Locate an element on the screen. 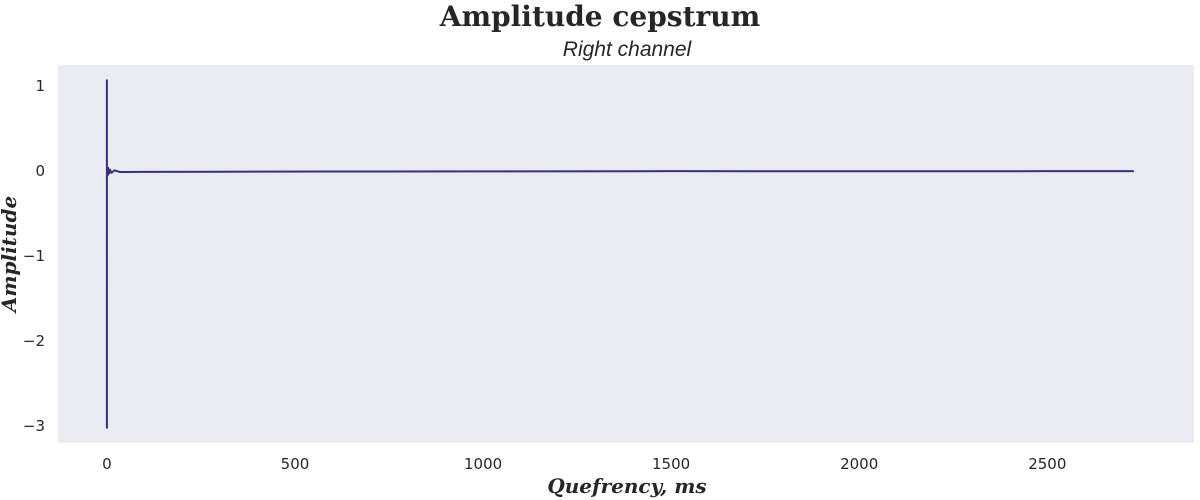 This screenshot has height=500, width=1200. x-tick-label: 500 is located at coordinates (295, 464).